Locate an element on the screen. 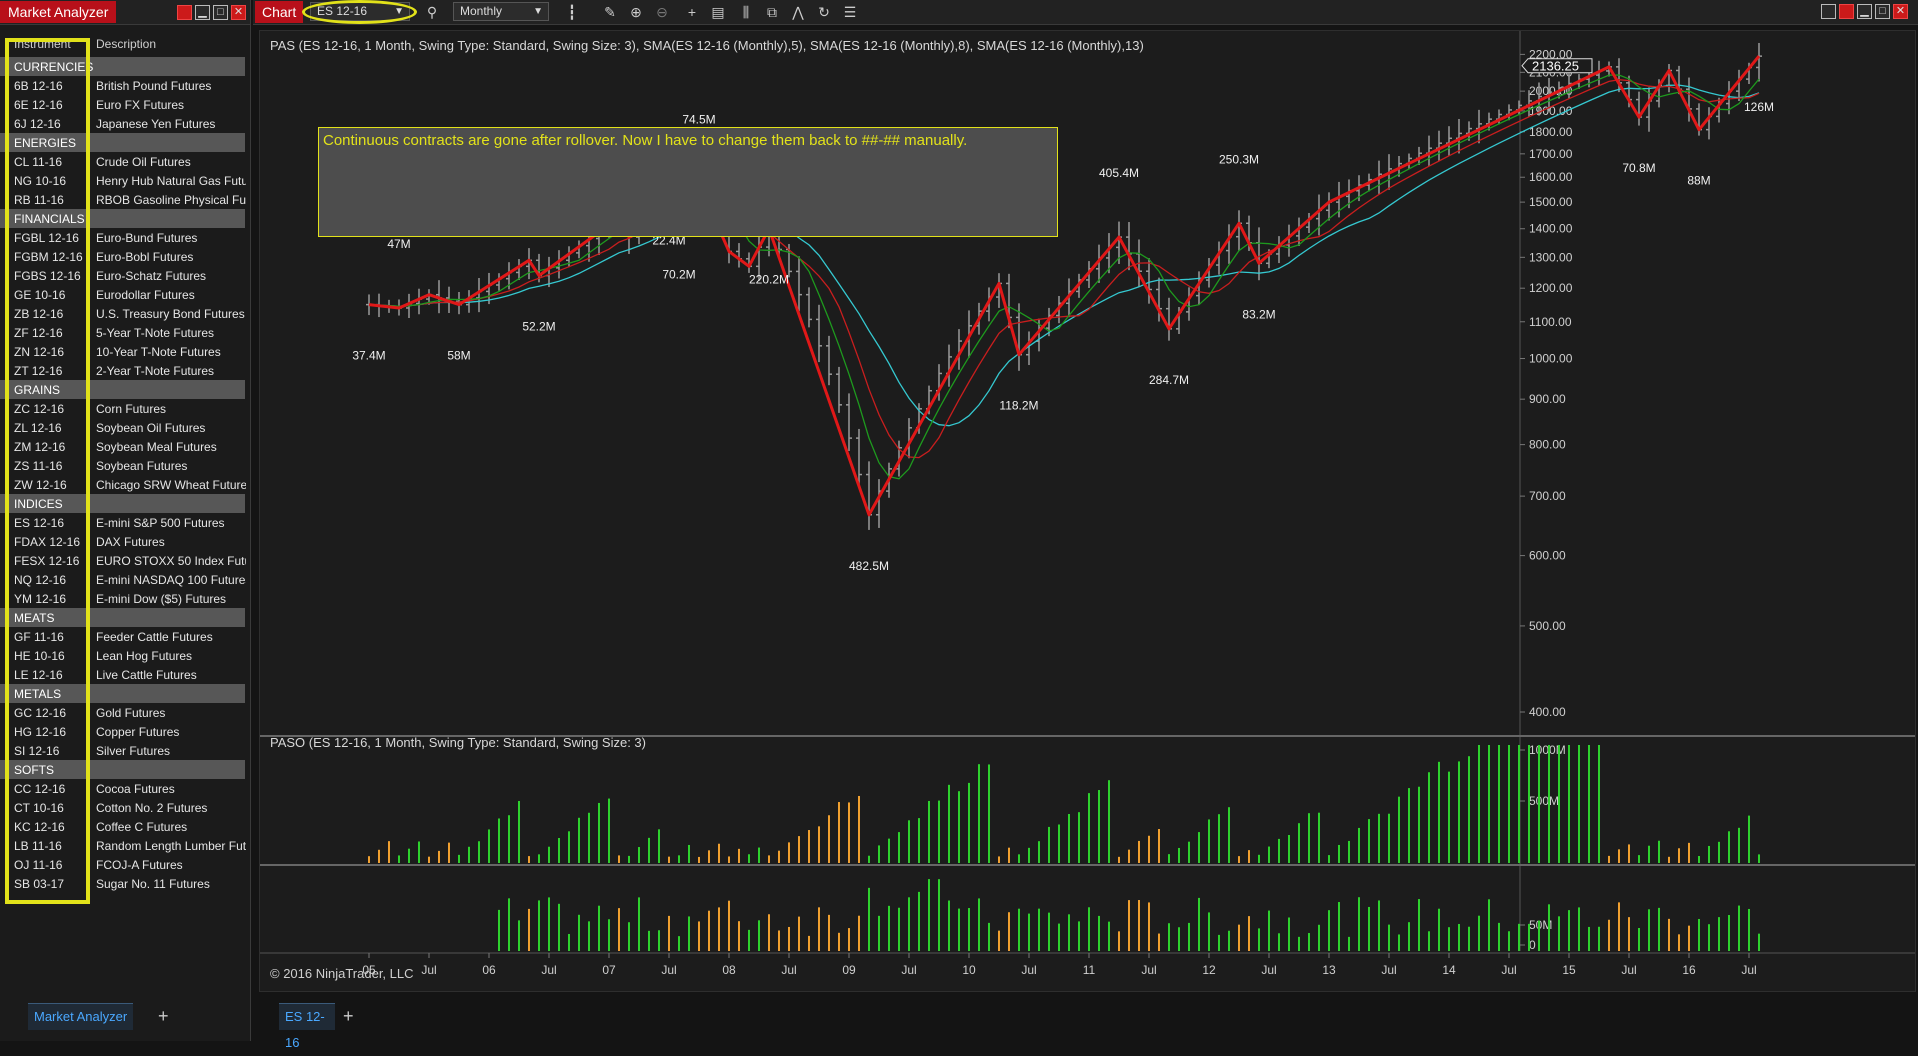  instrument-row: LE 12-16 Live Cattle Futures is located at coordinates (122, 674).